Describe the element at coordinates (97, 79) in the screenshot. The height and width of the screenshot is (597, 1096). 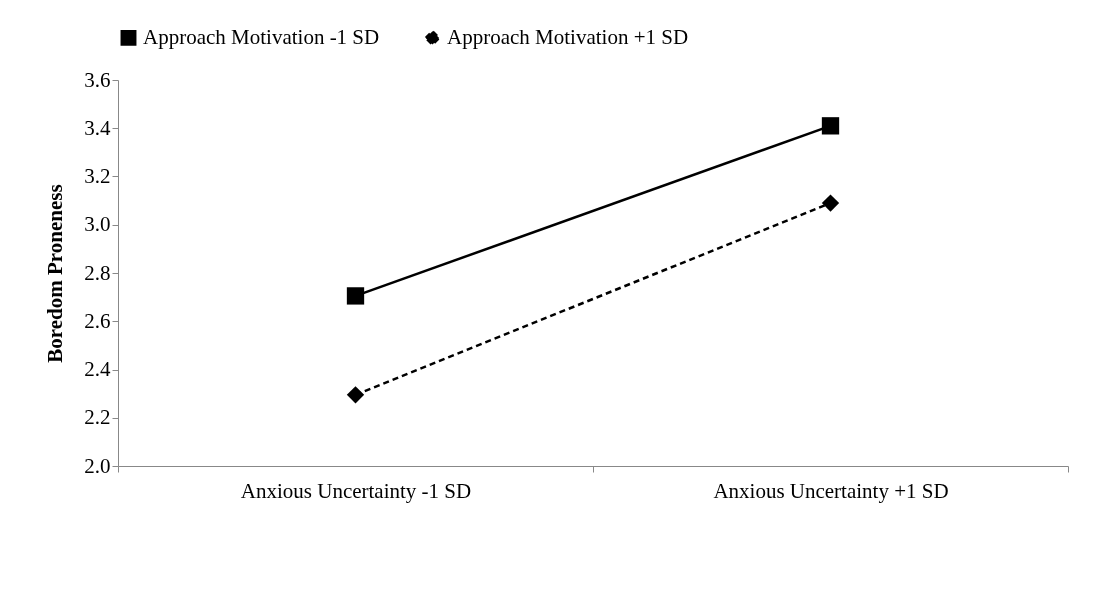
I see `y-tick-label: 3.6` at that location.